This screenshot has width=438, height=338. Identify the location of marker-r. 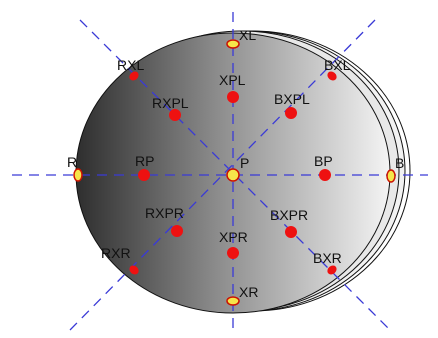
(78, 175).